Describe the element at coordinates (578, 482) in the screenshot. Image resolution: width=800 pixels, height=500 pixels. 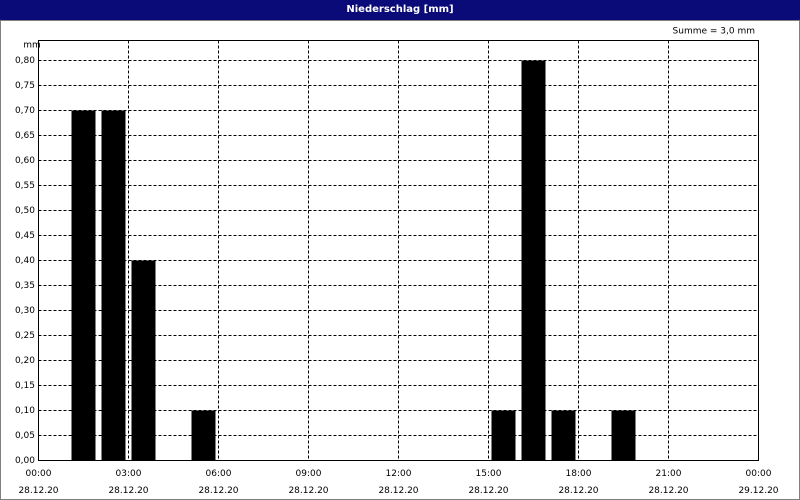
I see `x-tick-label: 18:00 28.12.20` at that location.